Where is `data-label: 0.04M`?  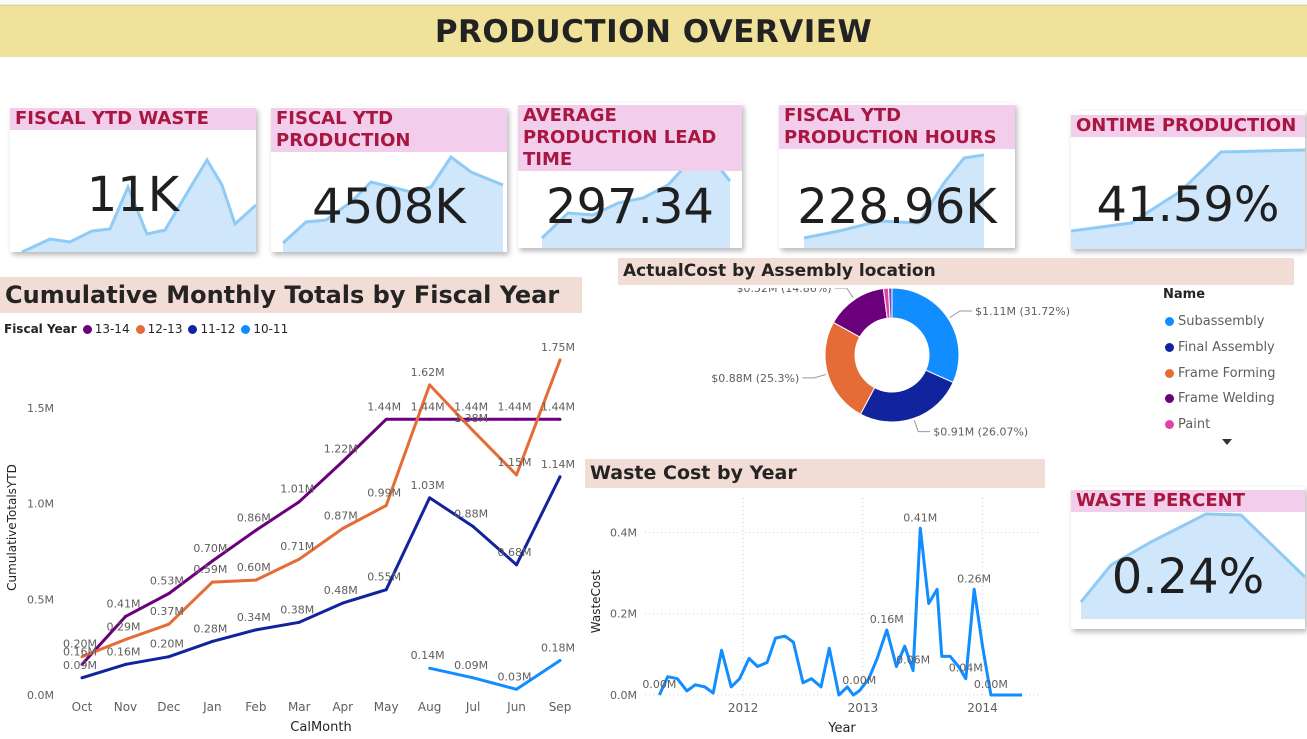
data-label: 0.04M is located at coordinates (966, 668).